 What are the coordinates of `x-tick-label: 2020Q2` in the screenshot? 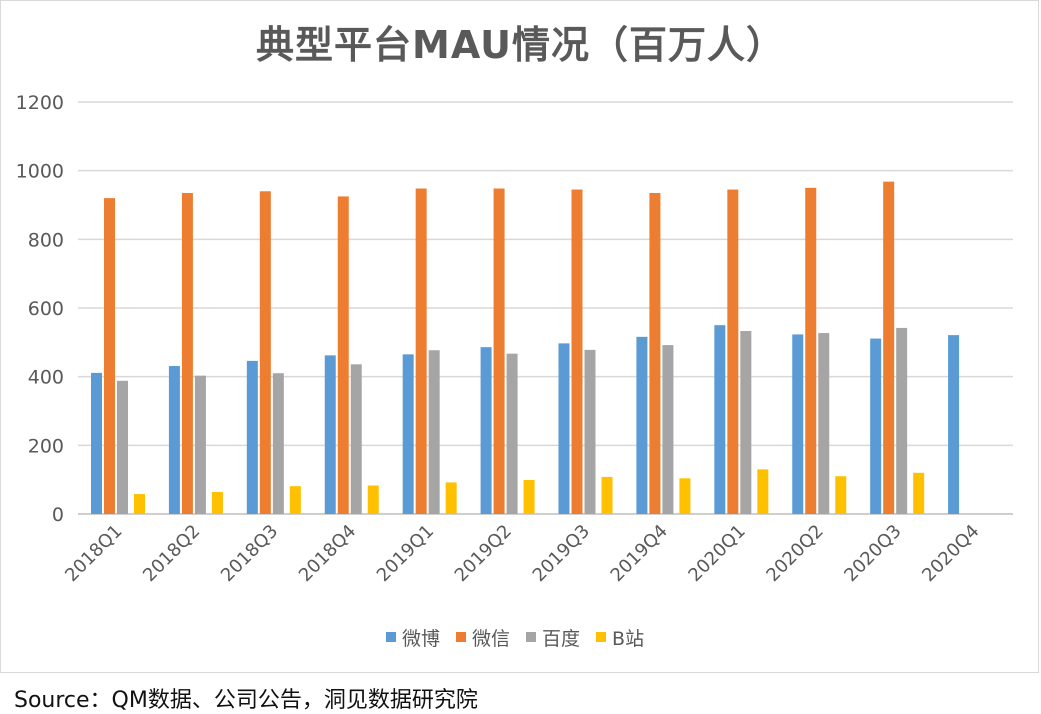 It's located at (794, 553).